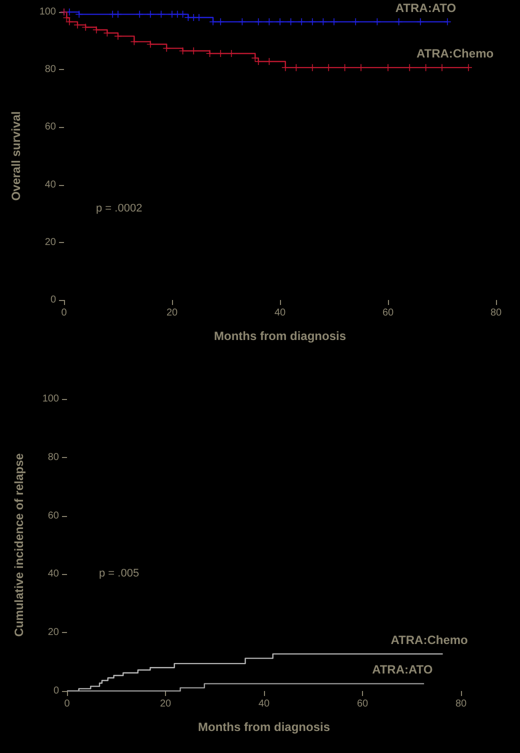  I want to click on annotation: p = .0002, so click(119, 208).